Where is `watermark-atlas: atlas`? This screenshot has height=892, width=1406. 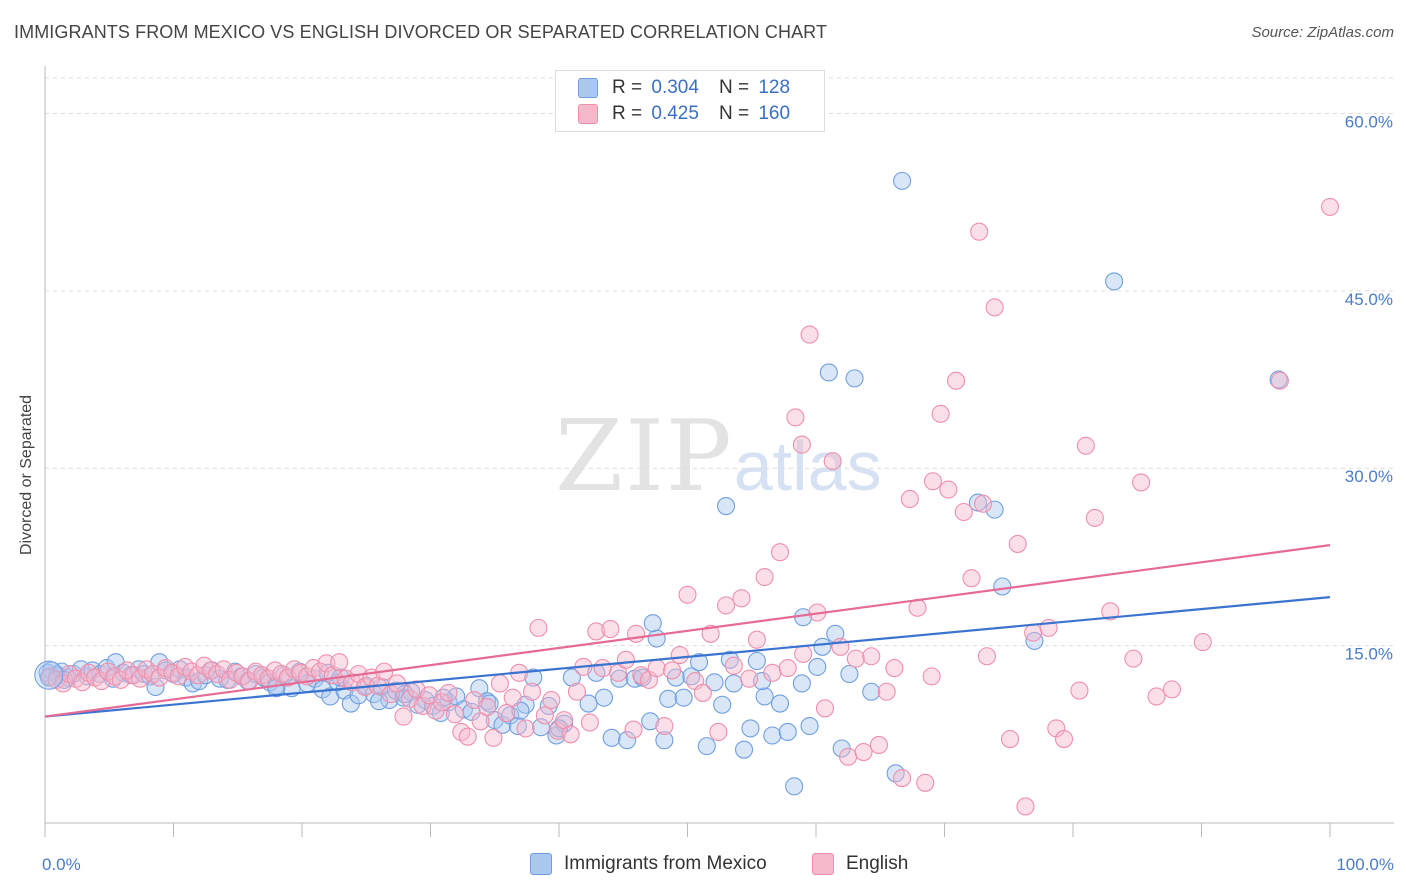
watermark-atlas: atlas is located at coordinates (807, 466).